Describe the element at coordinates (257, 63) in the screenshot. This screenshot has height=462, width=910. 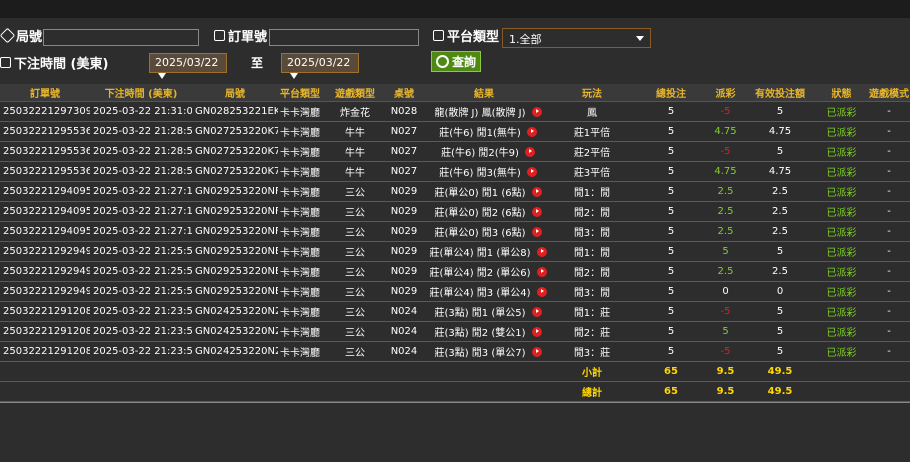
I see `to-label: 至` at that location.